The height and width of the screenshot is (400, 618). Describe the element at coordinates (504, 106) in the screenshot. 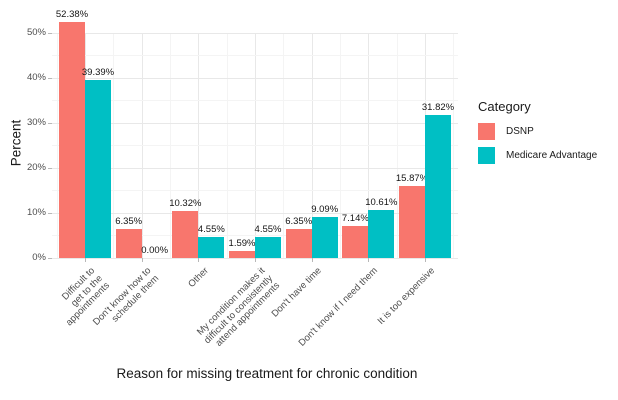

I see `legend-title: Category` at that location.